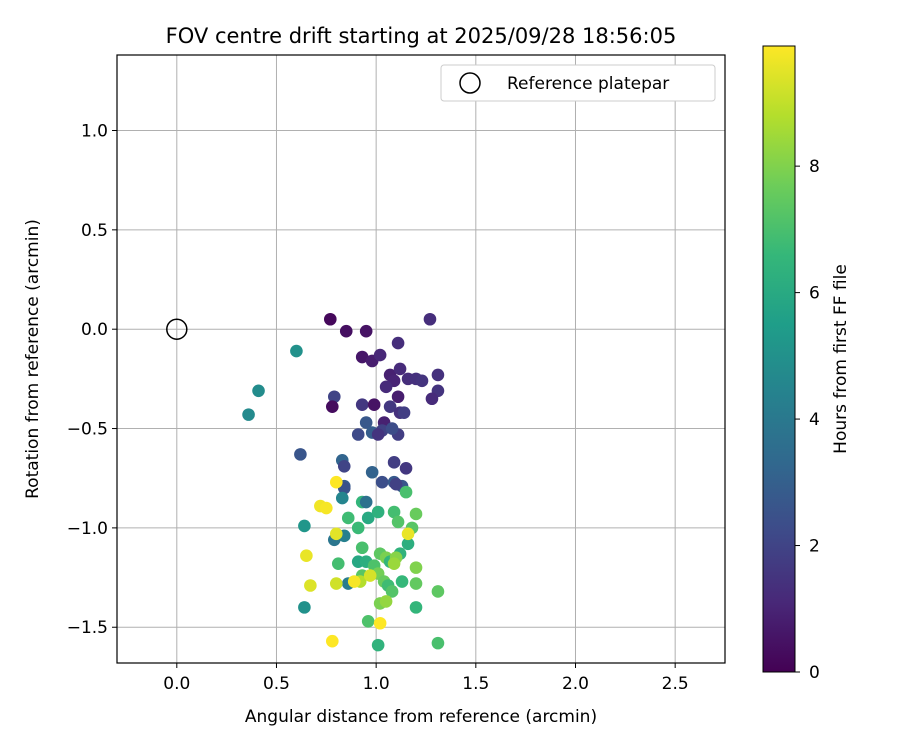 The image size is (900, 750). I want to click on y-tick-label: 0.0, so click(94, 330).